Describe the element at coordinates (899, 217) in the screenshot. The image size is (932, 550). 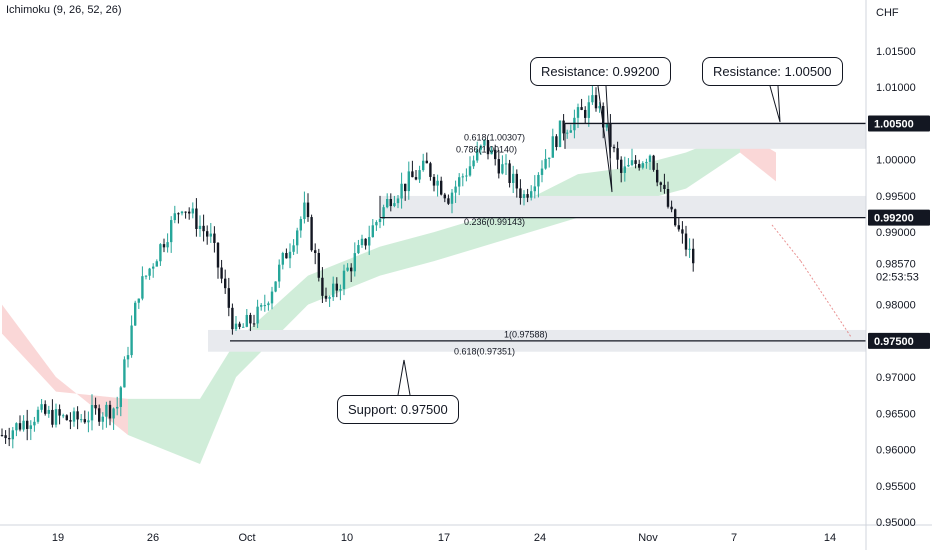
I see `price-label-box` at that location.